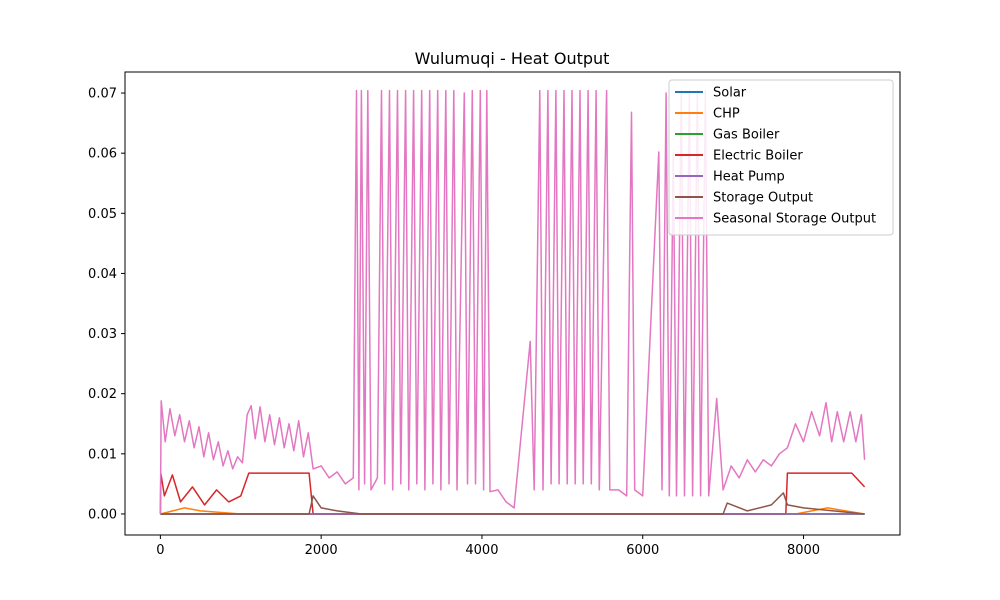 The height and width of the screenshot is (600, 1000). Describe the element at coordinates (763, 198) in the screenshot. I see `legend-label-5: Storage Output` at that location.